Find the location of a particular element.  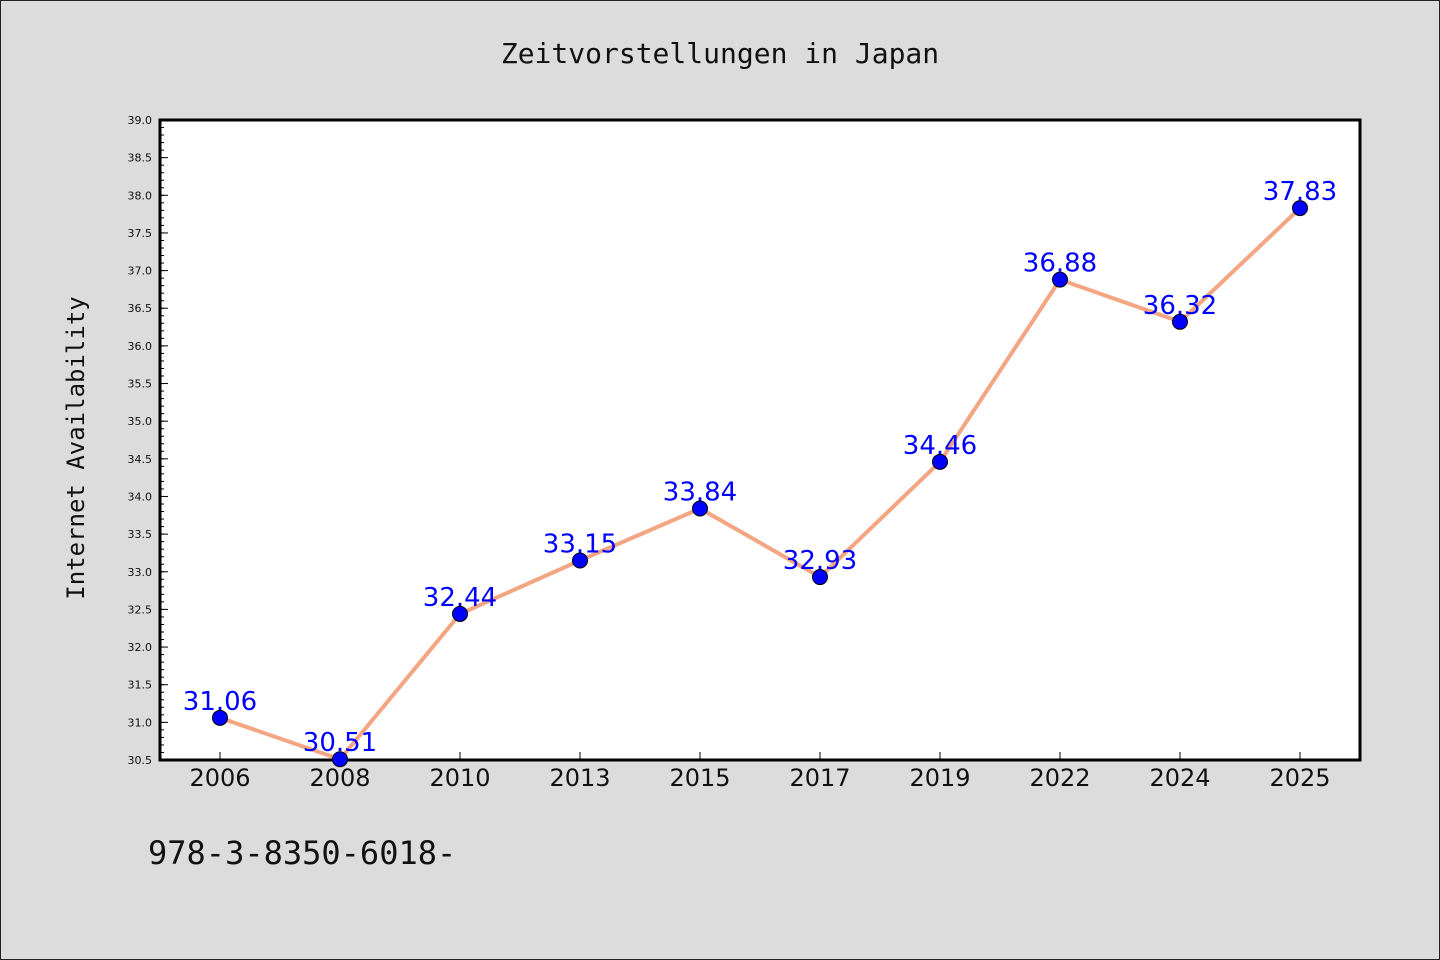

y-tick-label: 32.0 is located at coordinates (140, 647).